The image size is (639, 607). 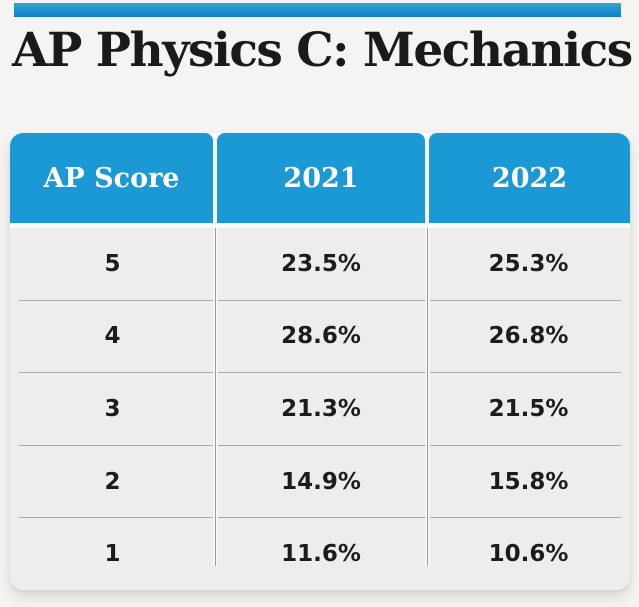 I want to click on cell-2021-value: 28.6%, so click(x=321, y=336).